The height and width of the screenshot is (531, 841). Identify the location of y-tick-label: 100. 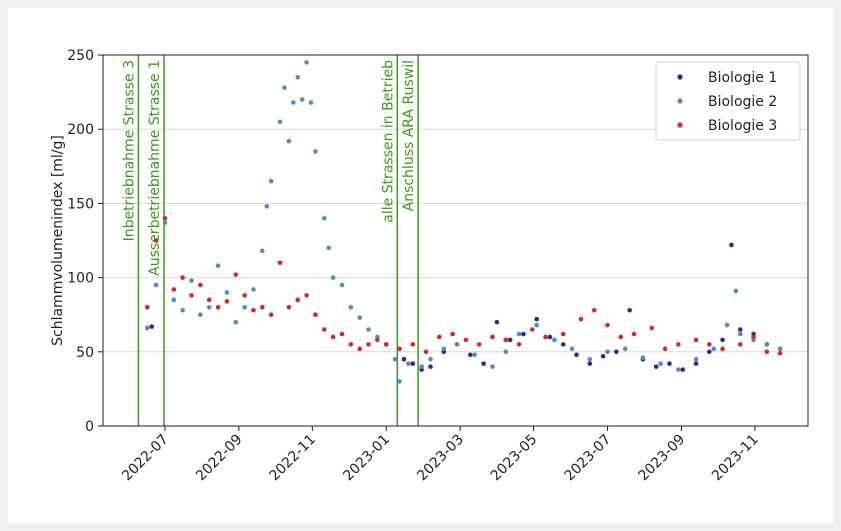
(80, 279).